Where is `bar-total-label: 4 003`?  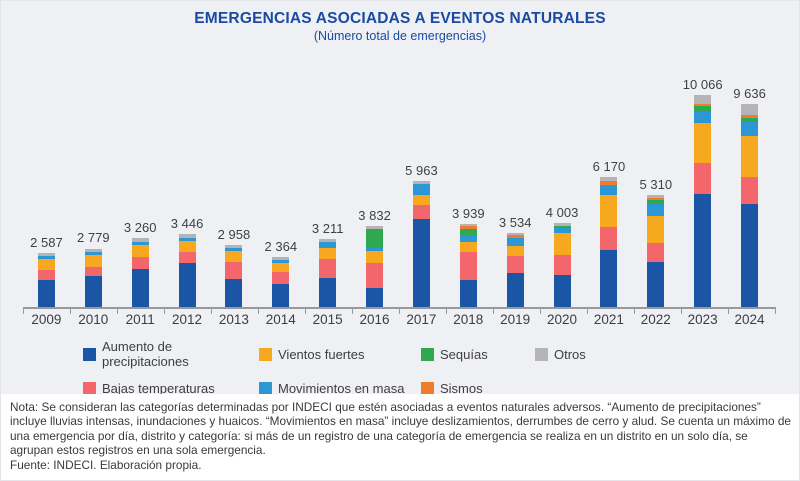
bar-total-label: 4 003 is located at coordinates (562, 212).